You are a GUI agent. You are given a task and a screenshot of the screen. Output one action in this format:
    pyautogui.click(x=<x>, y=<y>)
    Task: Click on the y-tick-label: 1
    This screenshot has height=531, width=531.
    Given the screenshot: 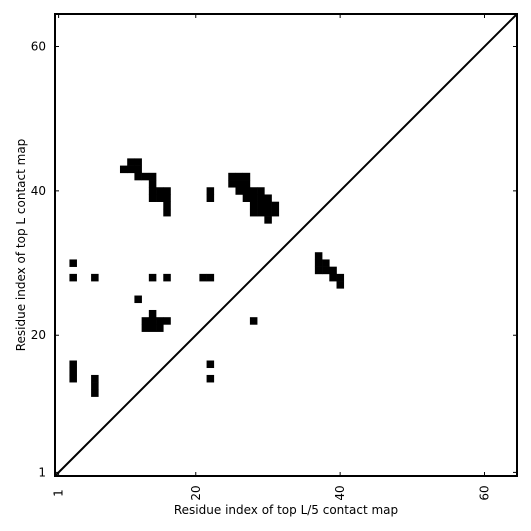 What is the action you would take?
    pyautogui.click(x=42, y=472)
    